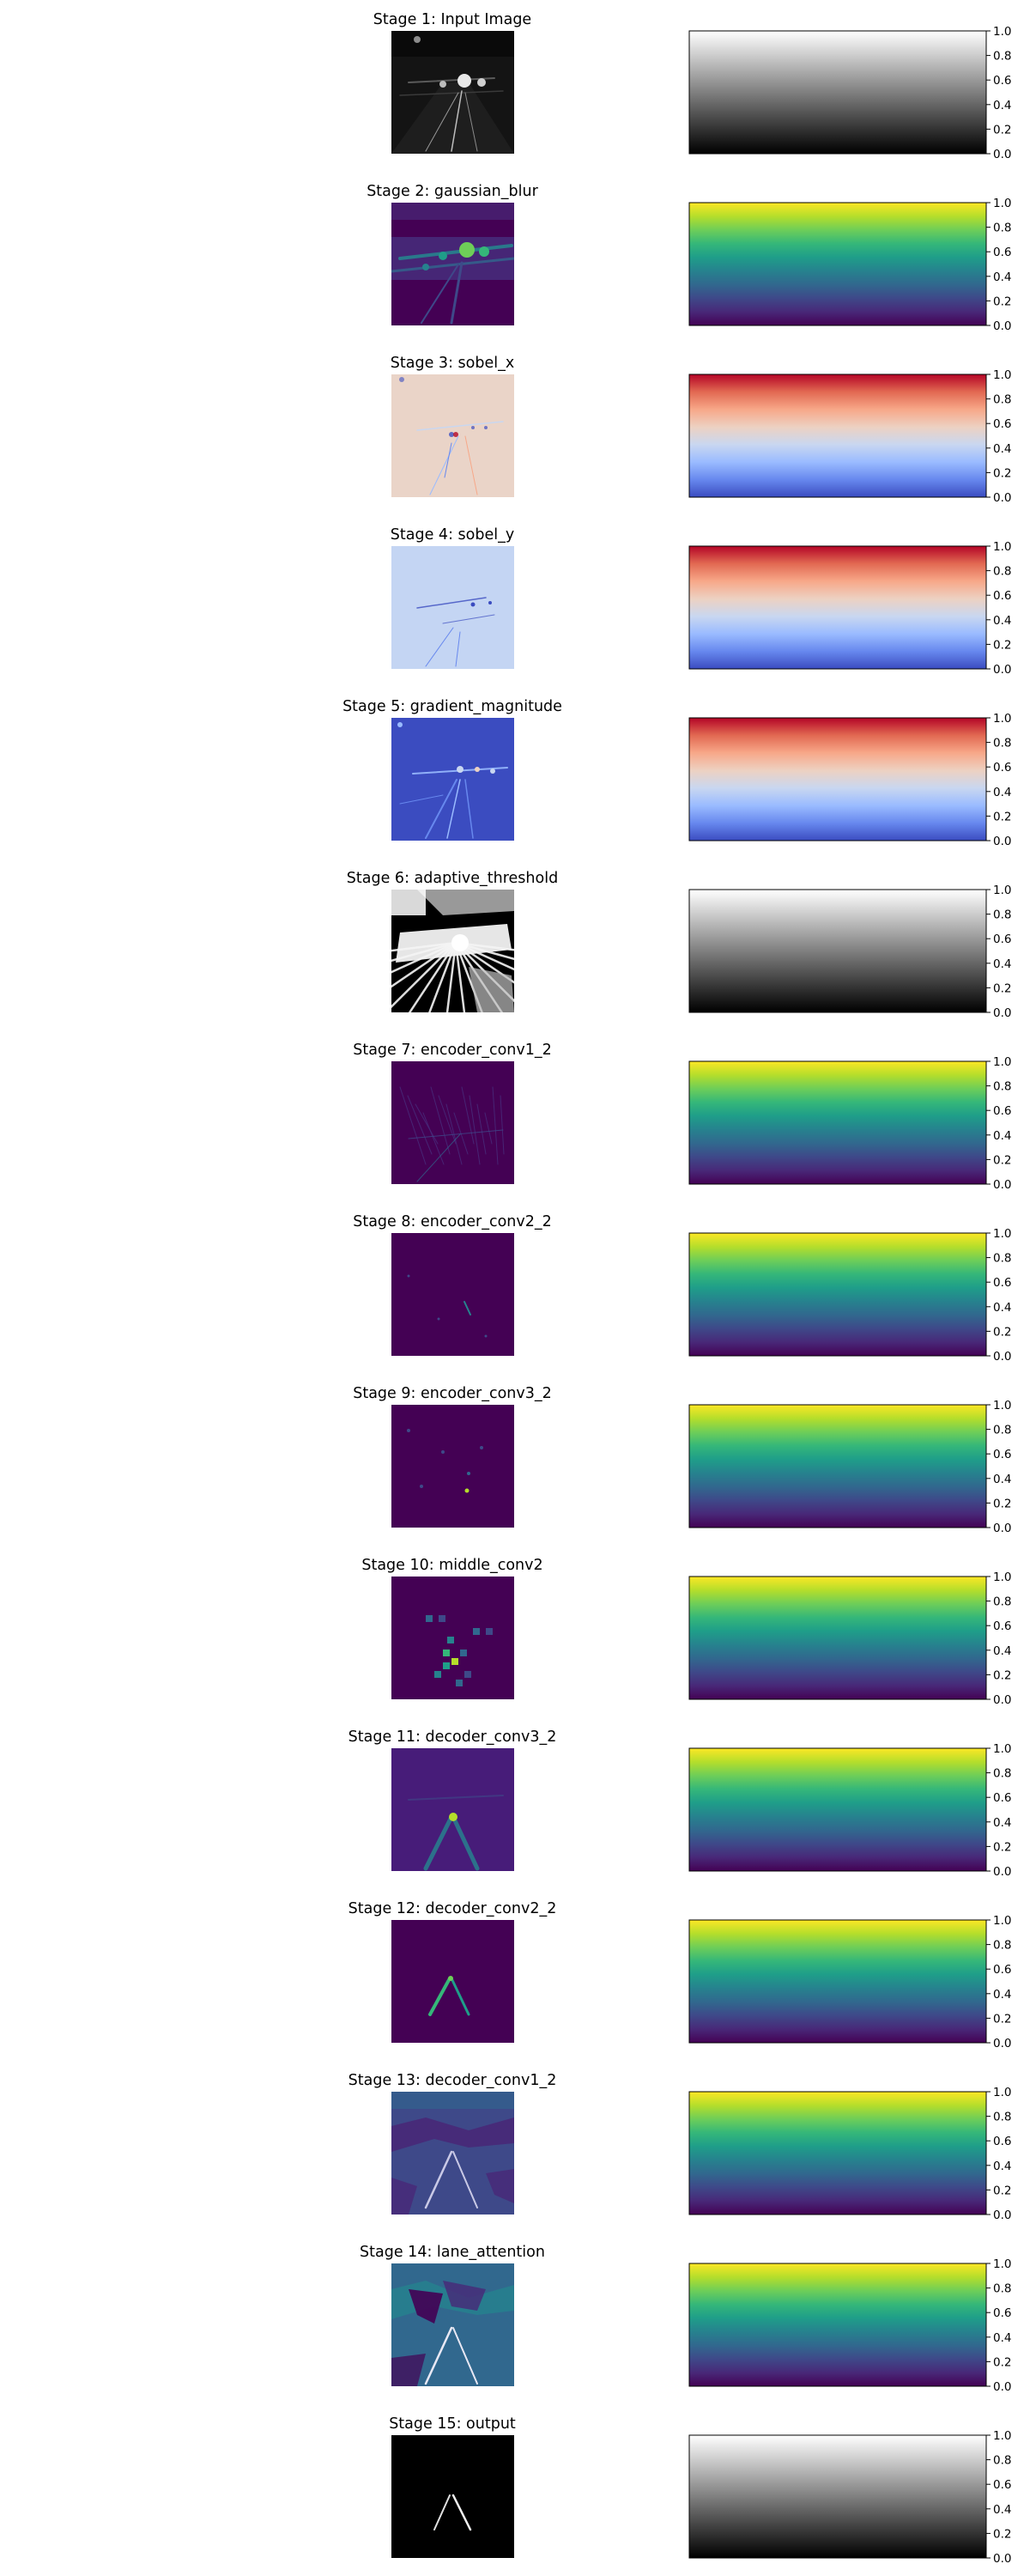 This screenshot has width=1030, height=2576. I want to click on stage-title: Stage 7: encoder_conv1_2, so click(452, 1050).